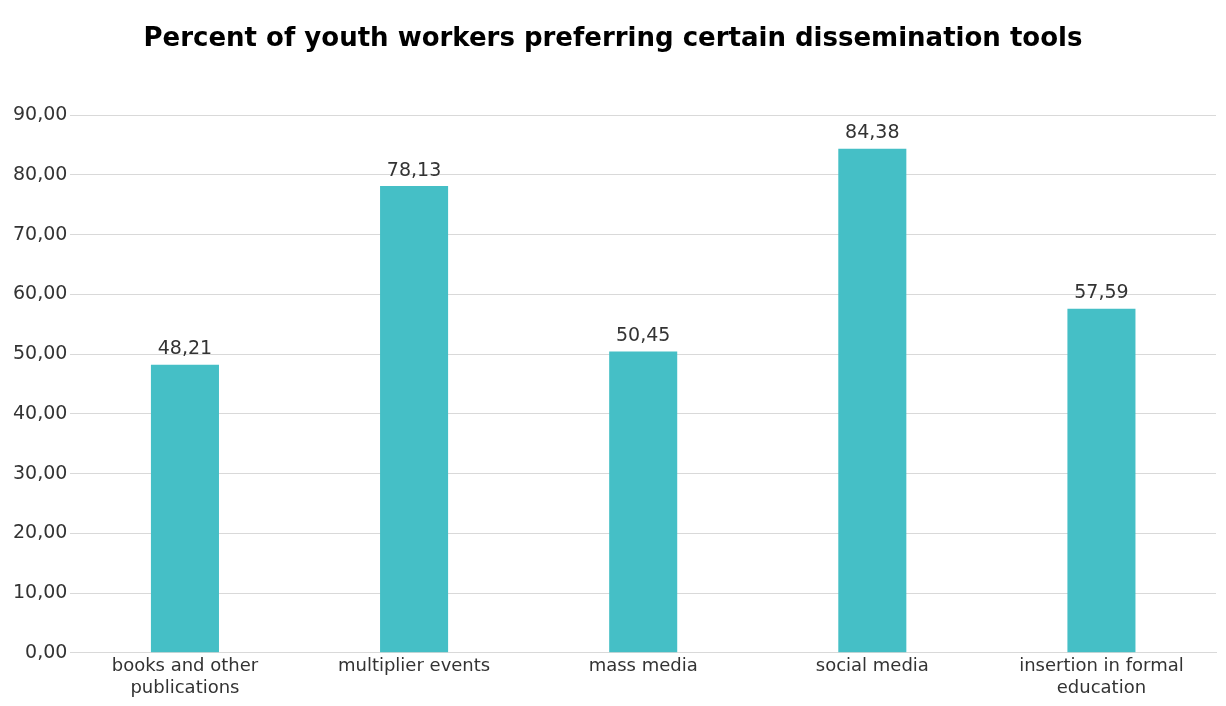  Describe the element at coordinates (872, 665) in the screenshot. I see `x-tick-label: social media` at that location.